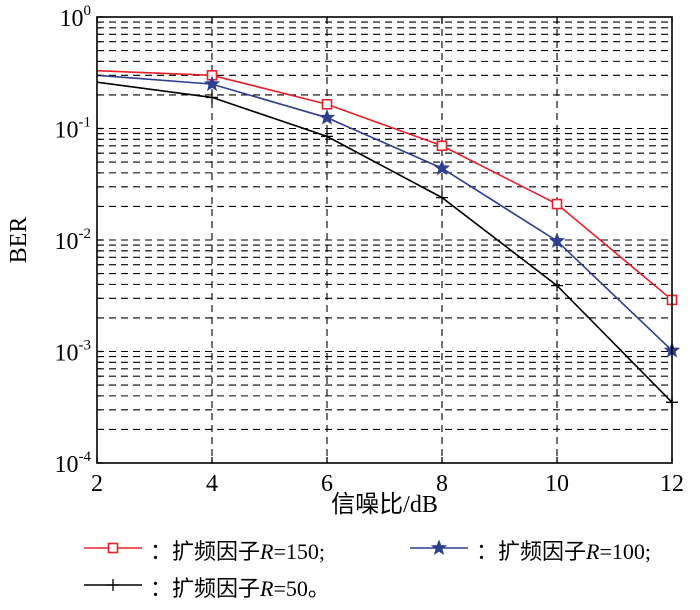 Image resolution: width=700 pixels, height=610 pixels. I want to click on x-tick-label: 2, so click(97, 484).